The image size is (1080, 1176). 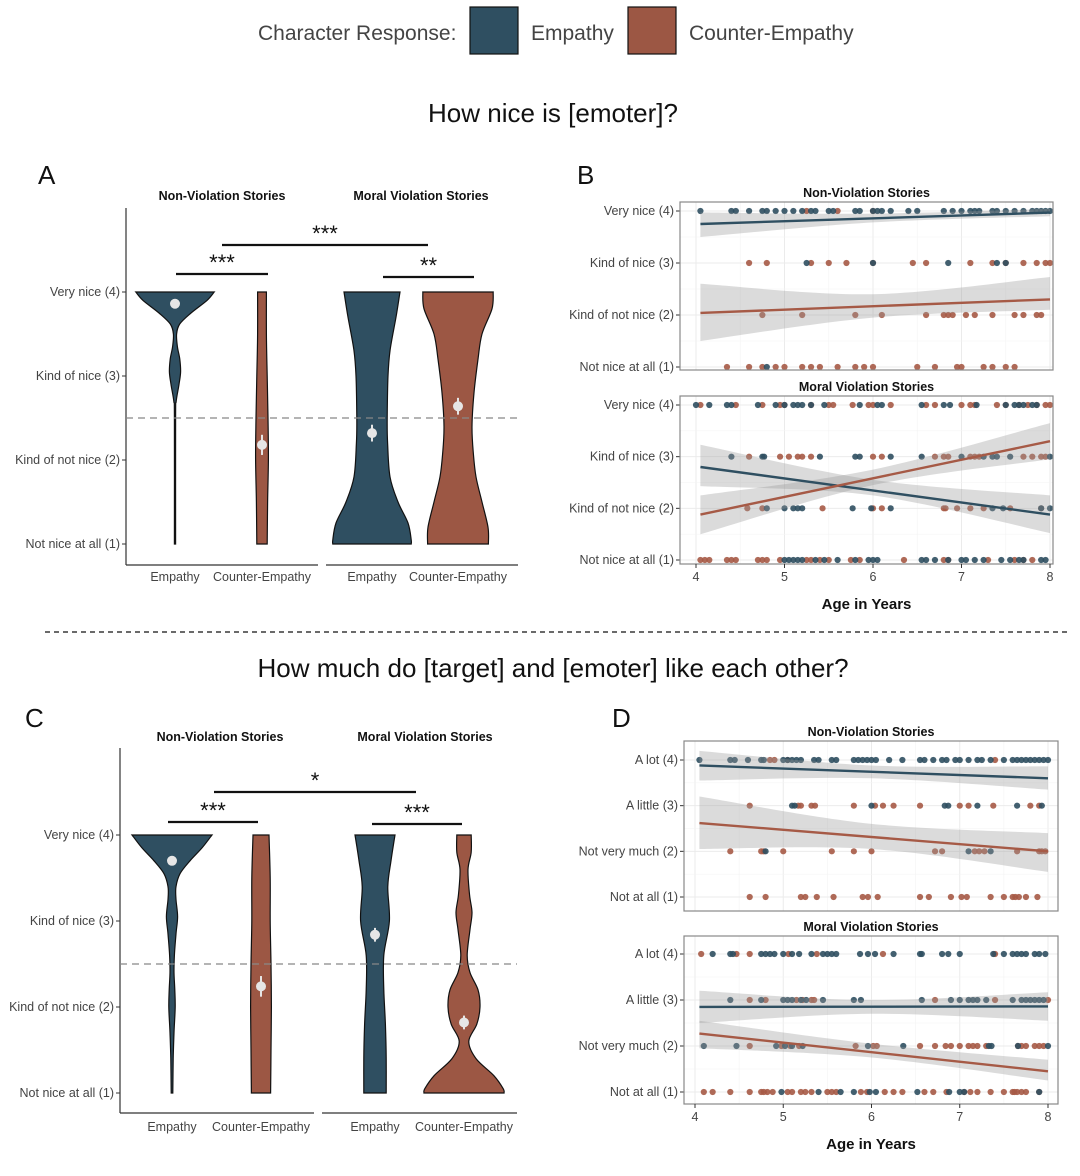 I want to click on y-tick-label: Not very much (2), so click(x=628, y=1046).